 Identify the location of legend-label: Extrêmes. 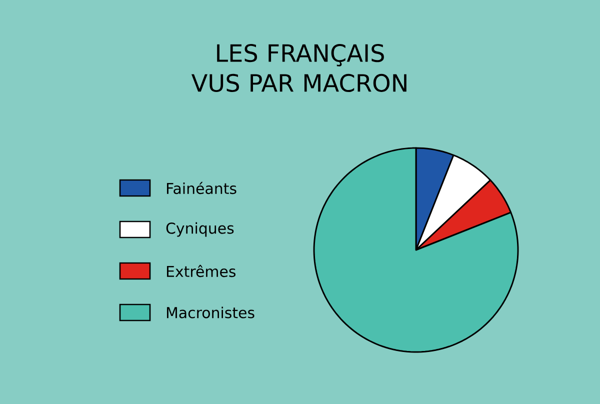
(201, 271).